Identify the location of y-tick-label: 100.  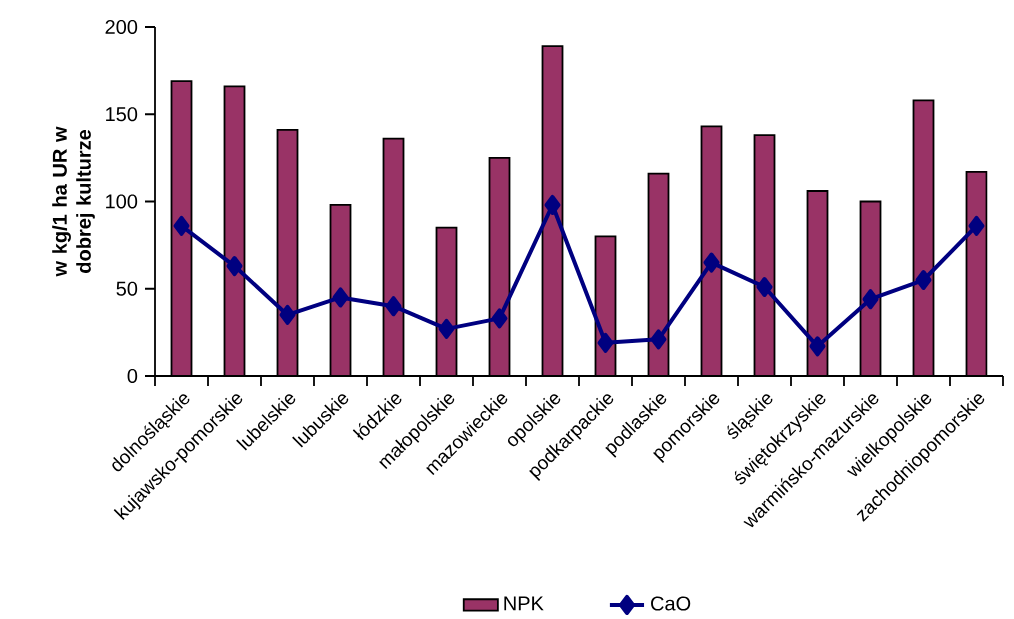
(122, 201).